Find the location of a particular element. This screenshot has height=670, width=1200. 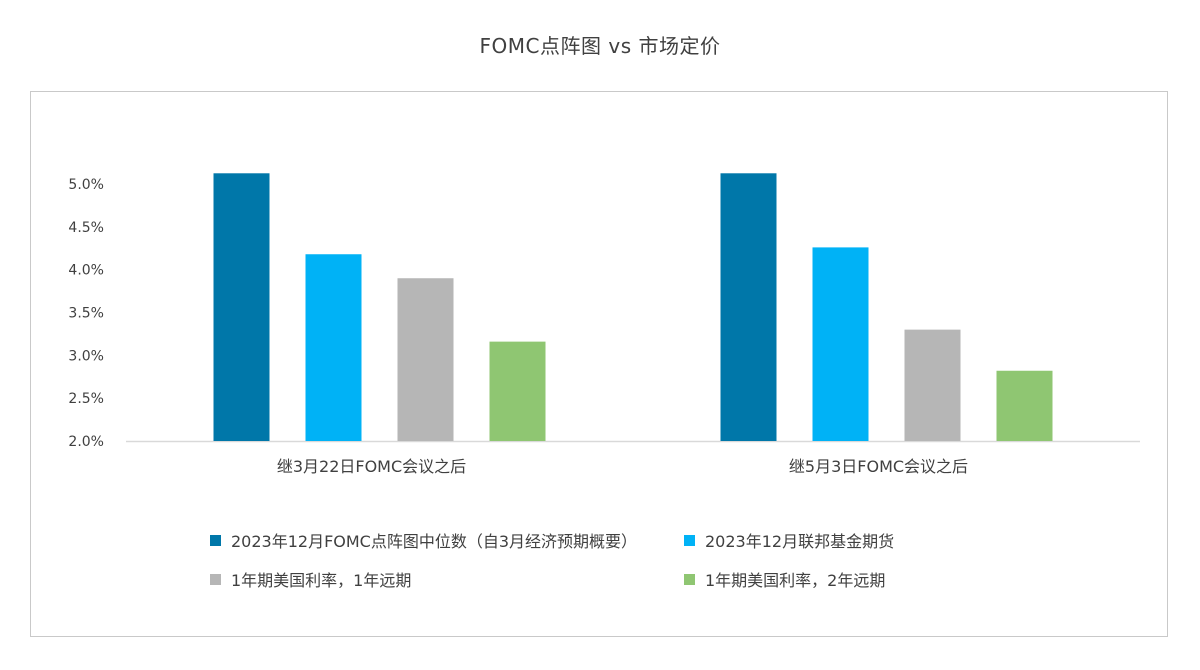

legend-item-1y-forward: 1年期美国利率，1年远期 is located at coordinates (310, 579).